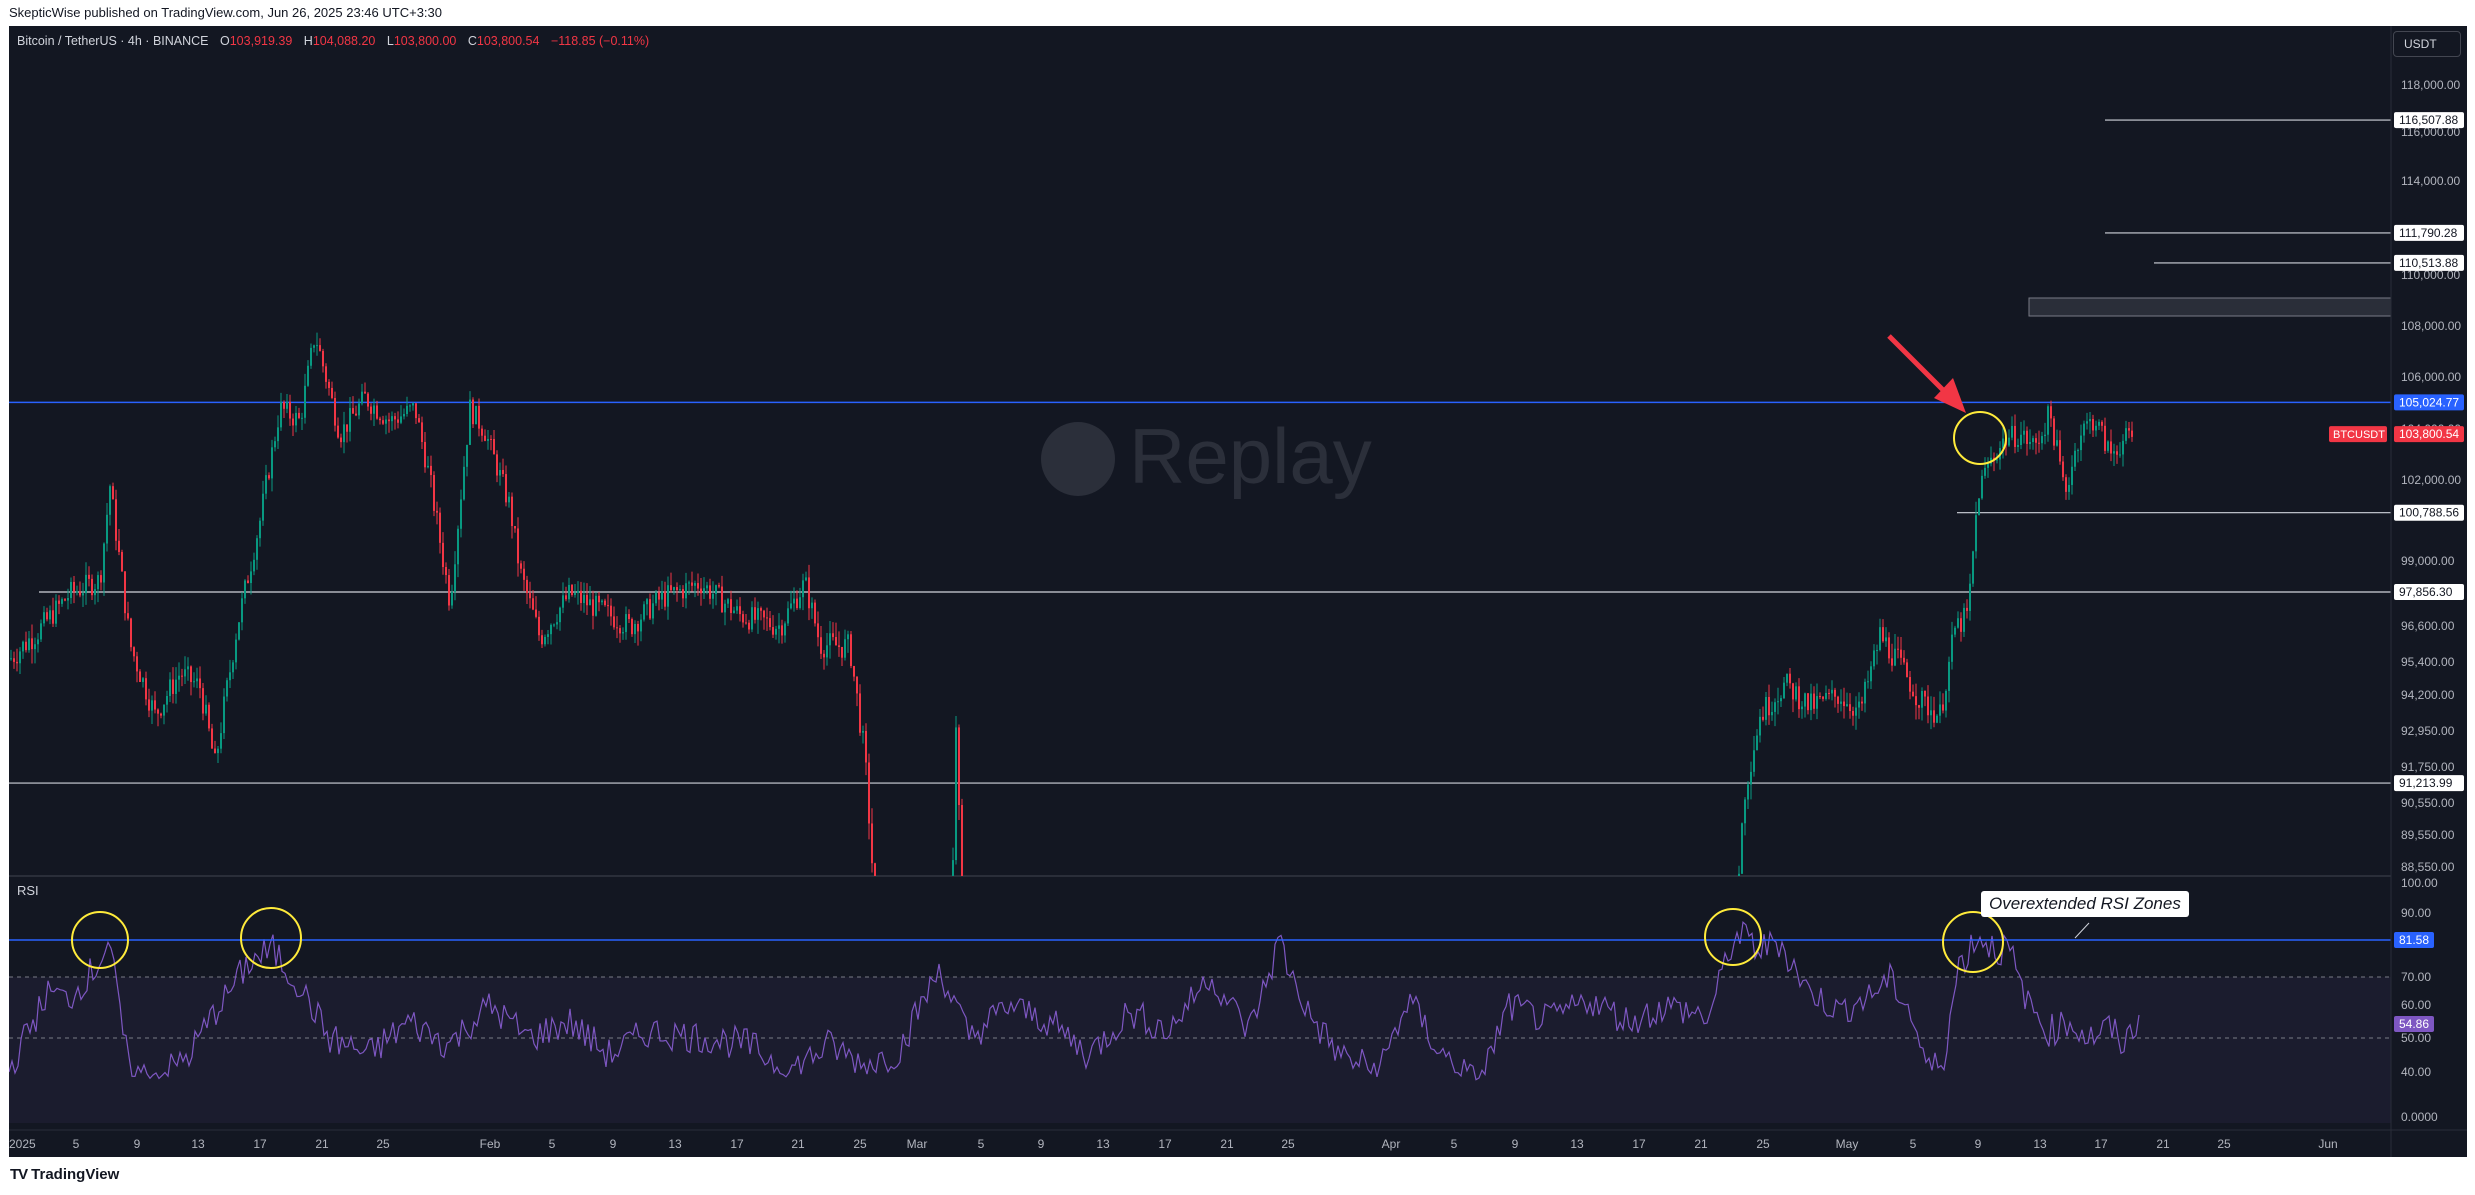  What do you see at coordinates (390, 41) in the screenshot?
I see `low-label: L` at bounding box center [390, 41].